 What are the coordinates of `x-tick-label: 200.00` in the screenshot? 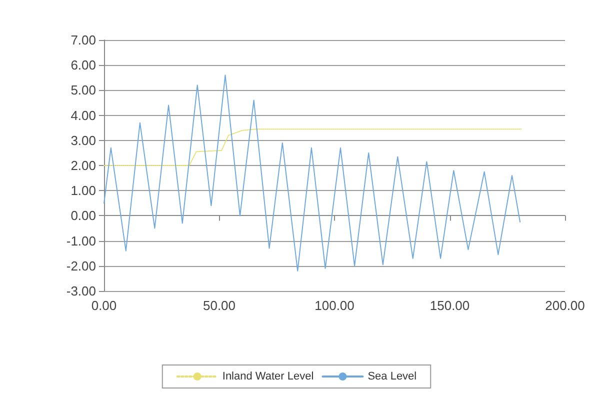 It's located at (565, 305).